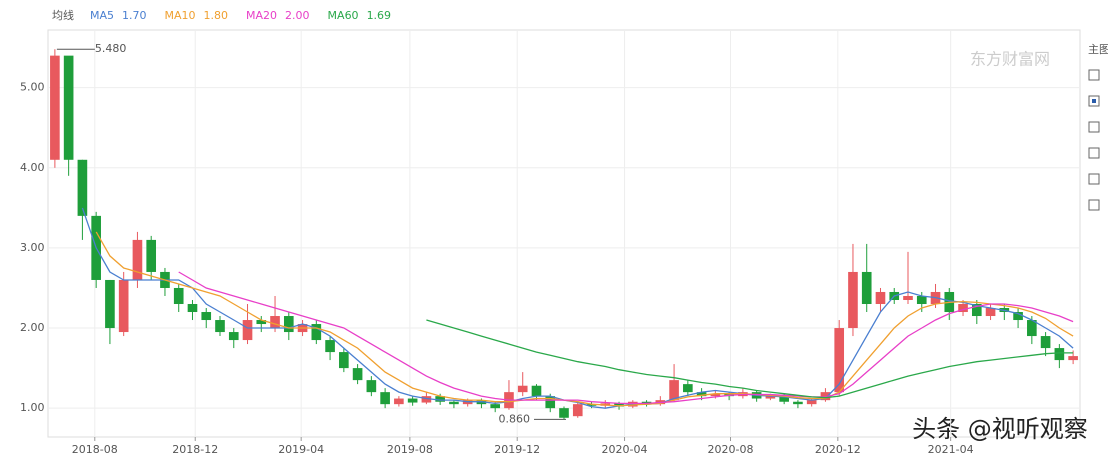 The width and height of the screenshot is (1108, 462). Describe the element at coordinates (32, 247) in the screenshot. I see `y-tick-label: 3.00` at that location.